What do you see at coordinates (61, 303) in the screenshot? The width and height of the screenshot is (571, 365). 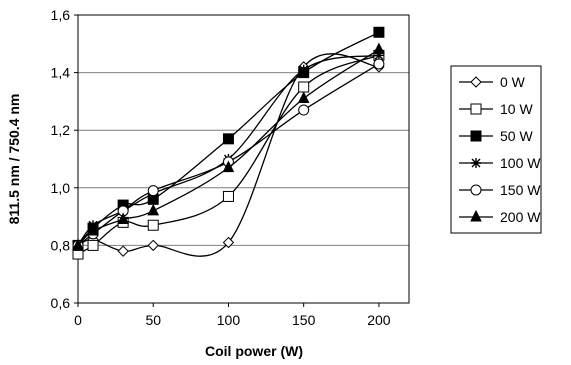 I see `y-tick-label: 0,6` at bounding box center [61, 303].